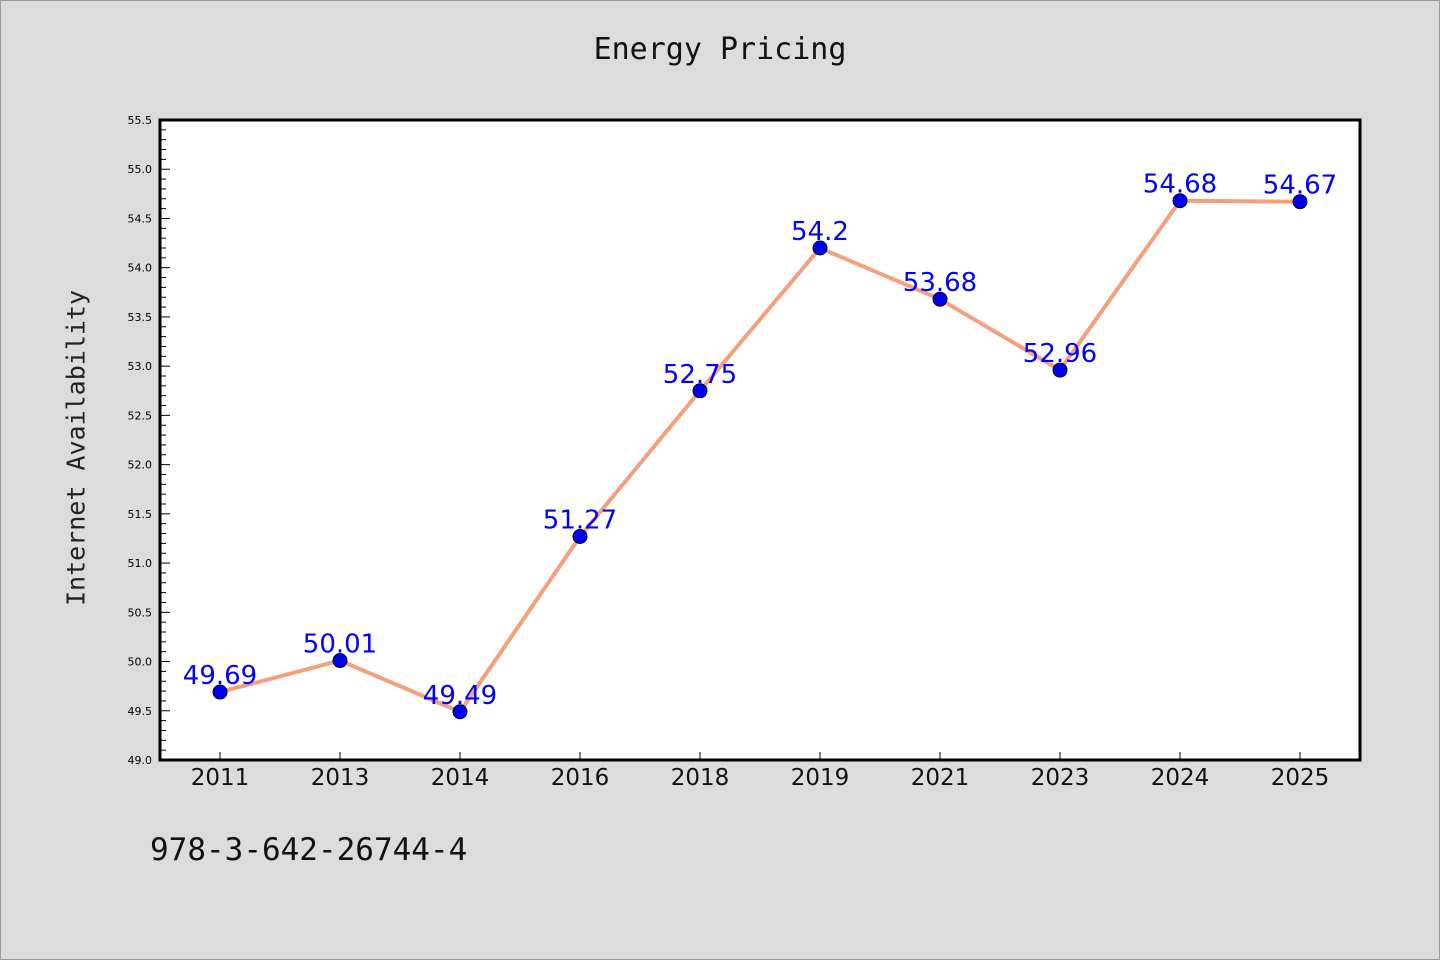 This screenshot has width=1440, height=960. I want to click on x-tick-label: 2021, so click(940, 778).